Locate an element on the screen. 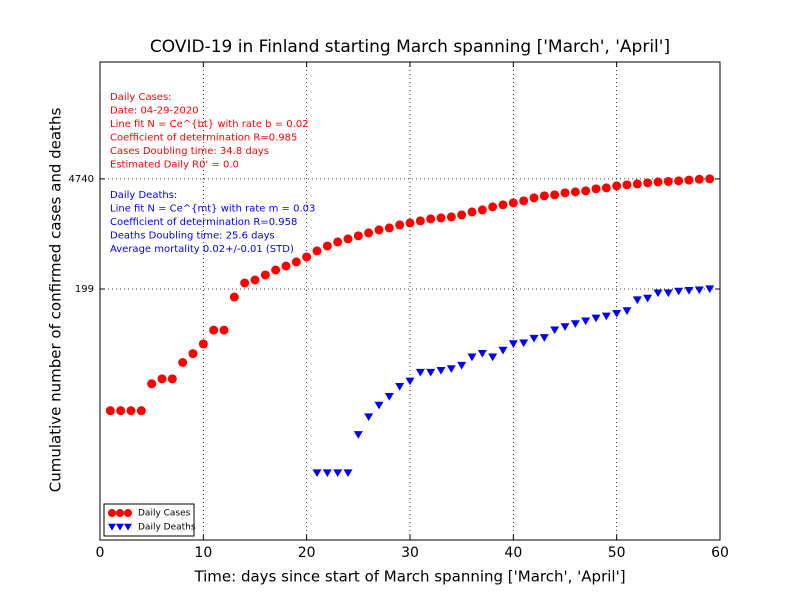  x-tick-label: 60 is located at coordinates (720, 553).